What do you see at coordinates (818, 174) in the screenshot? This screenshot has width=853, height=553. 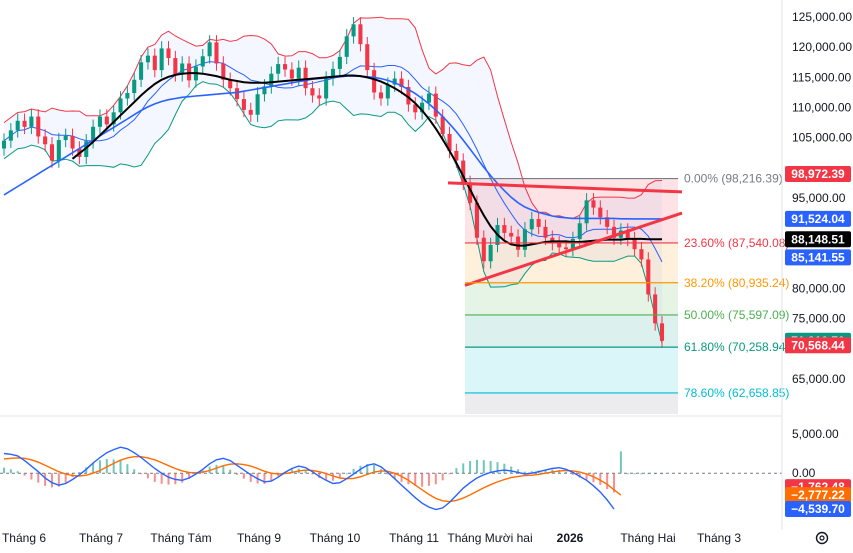 I see `price-badge: 98,972.39` at bounding box center [818, 174].